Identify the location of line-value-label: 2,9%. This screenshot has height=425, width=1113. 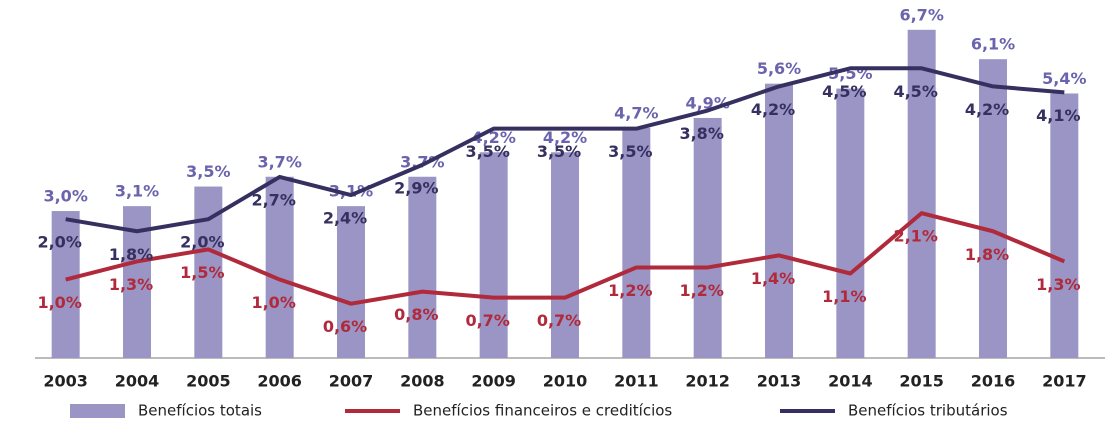
(416, 187).